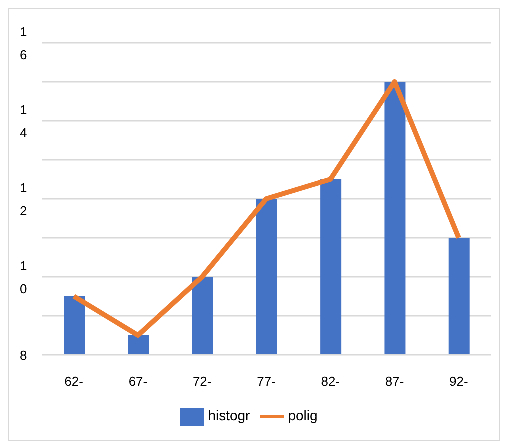  I want to click on y-tick-label: 1 0, so click(24, 277).